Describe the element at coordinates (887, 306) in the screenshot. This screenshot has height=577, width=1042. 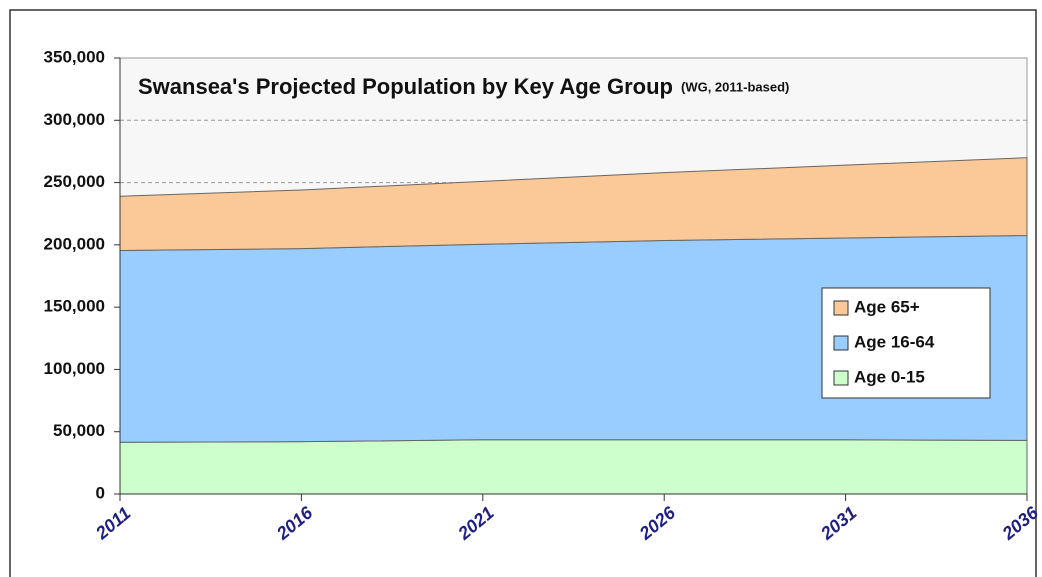
I see `legend-label: Age 65+` at that location.